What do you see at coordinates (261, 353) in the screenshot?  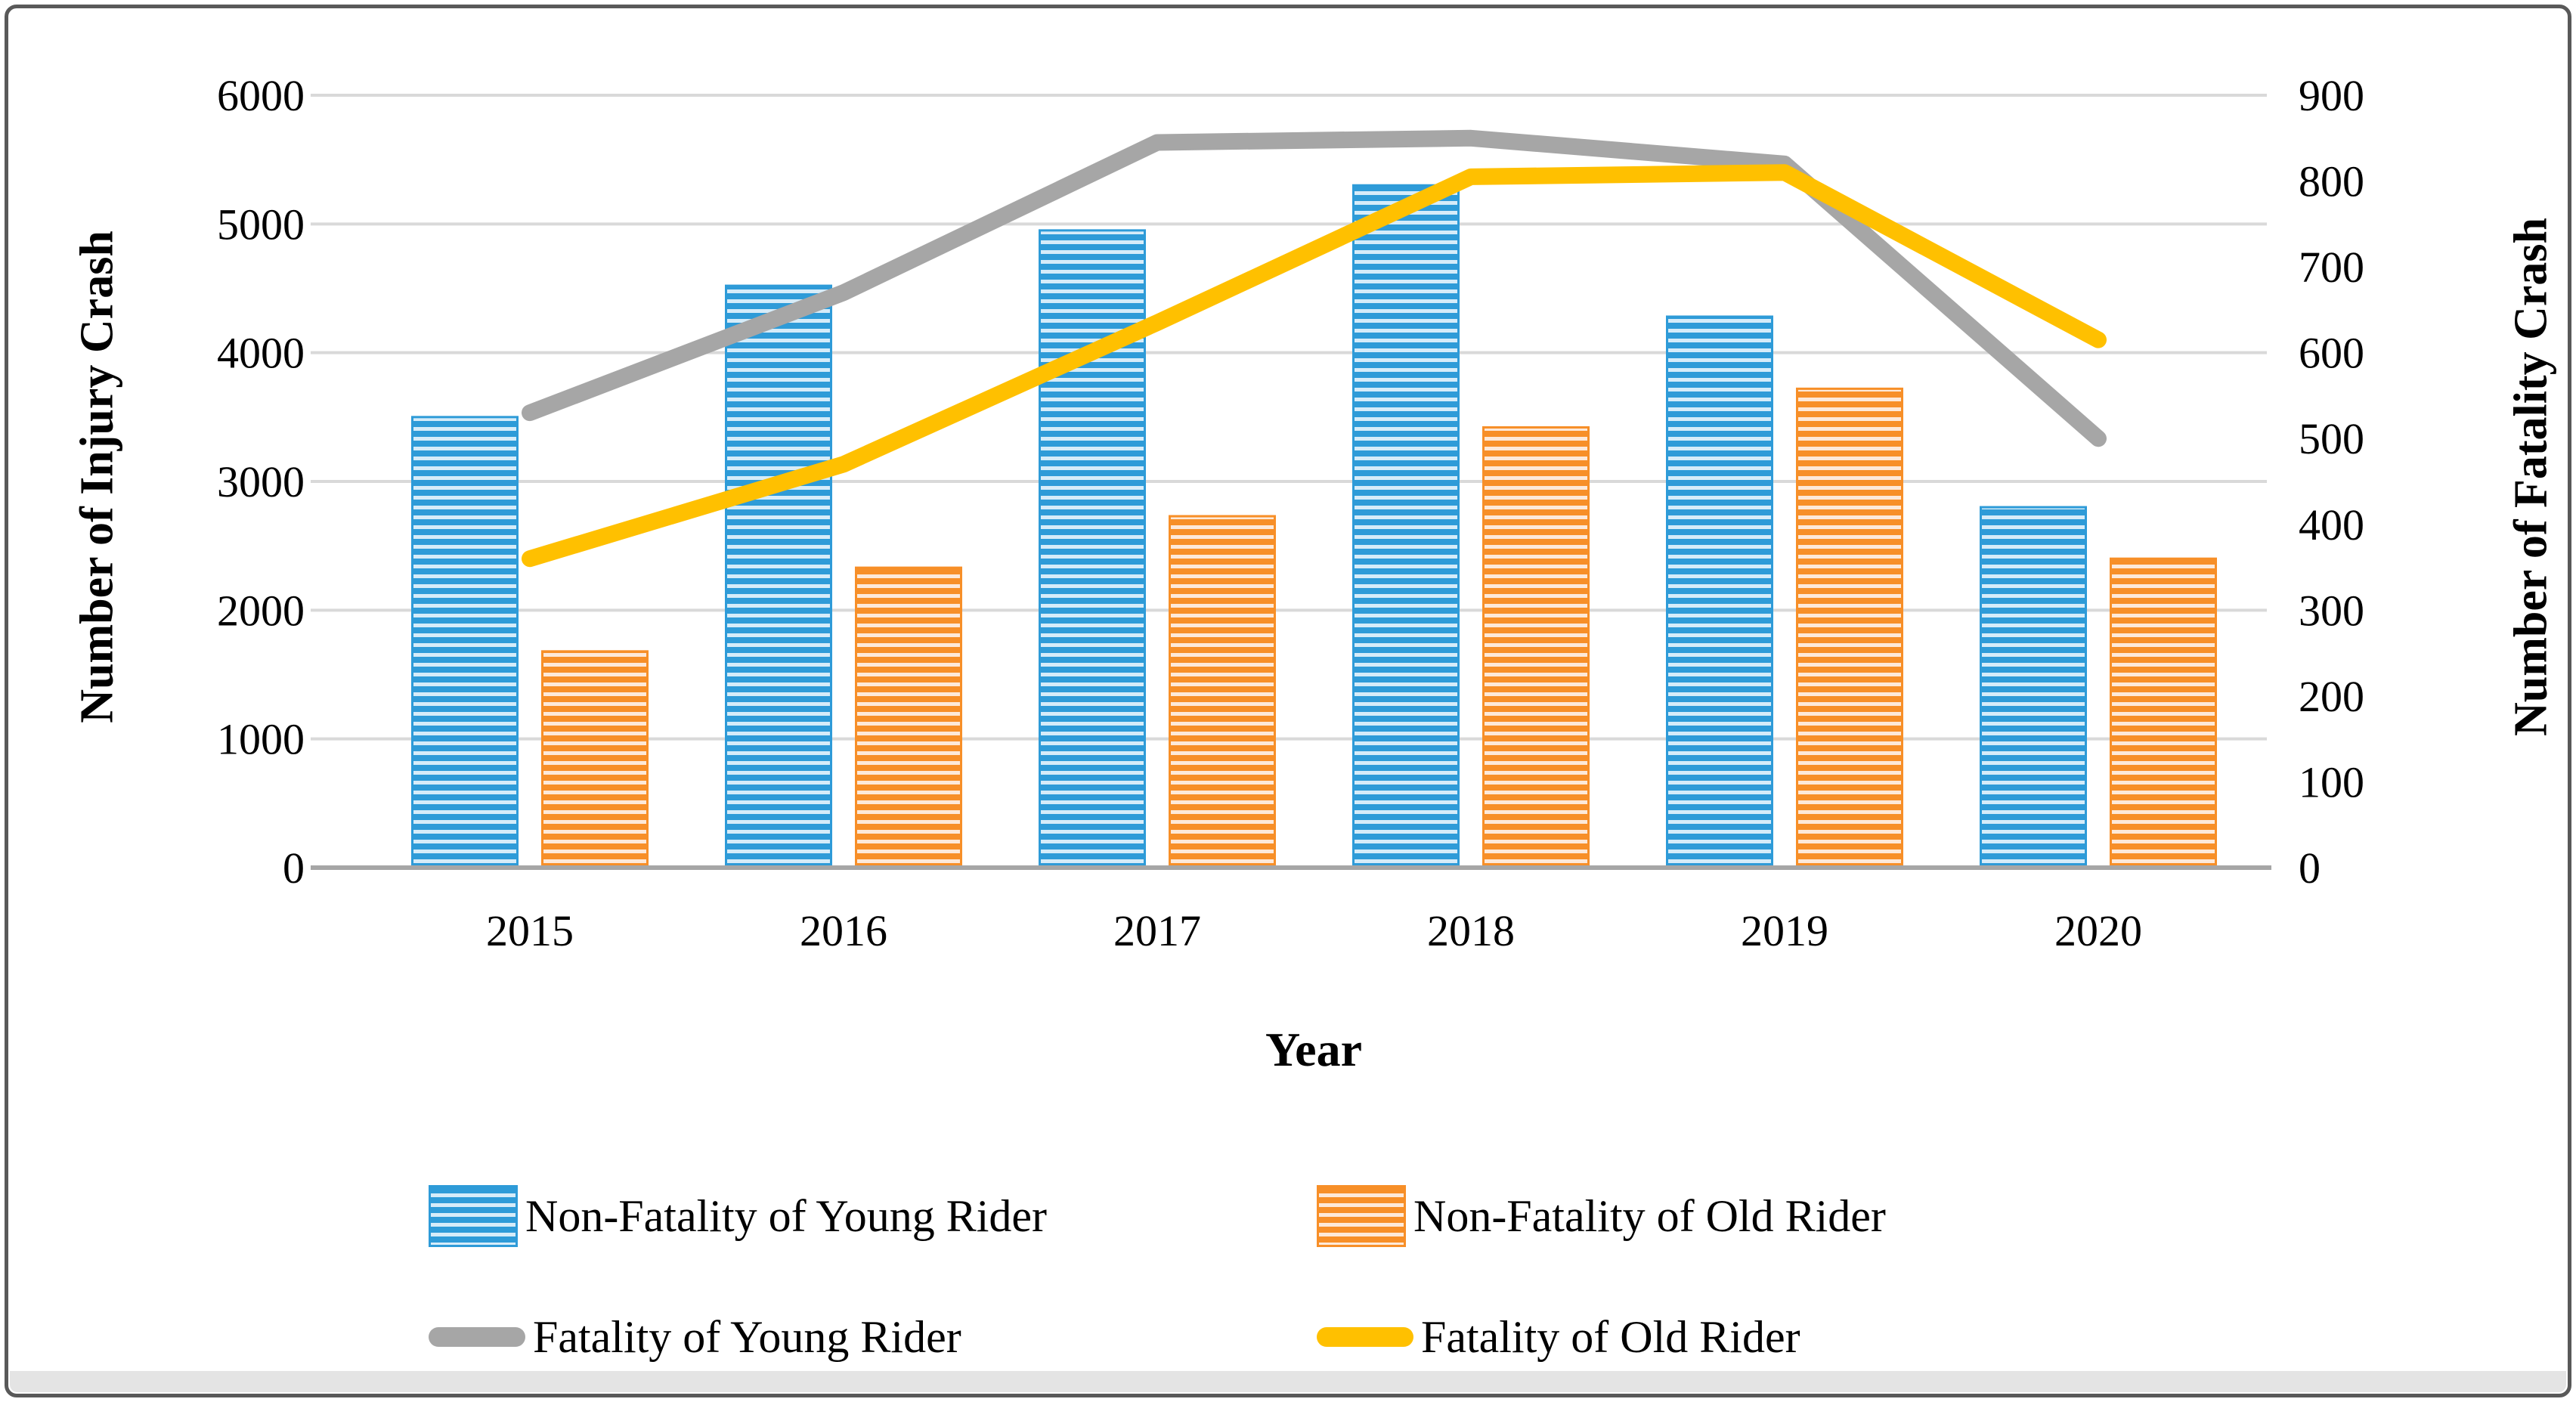 I see `left-tick-label-4000: 4000` at bounding box center [261, 353].